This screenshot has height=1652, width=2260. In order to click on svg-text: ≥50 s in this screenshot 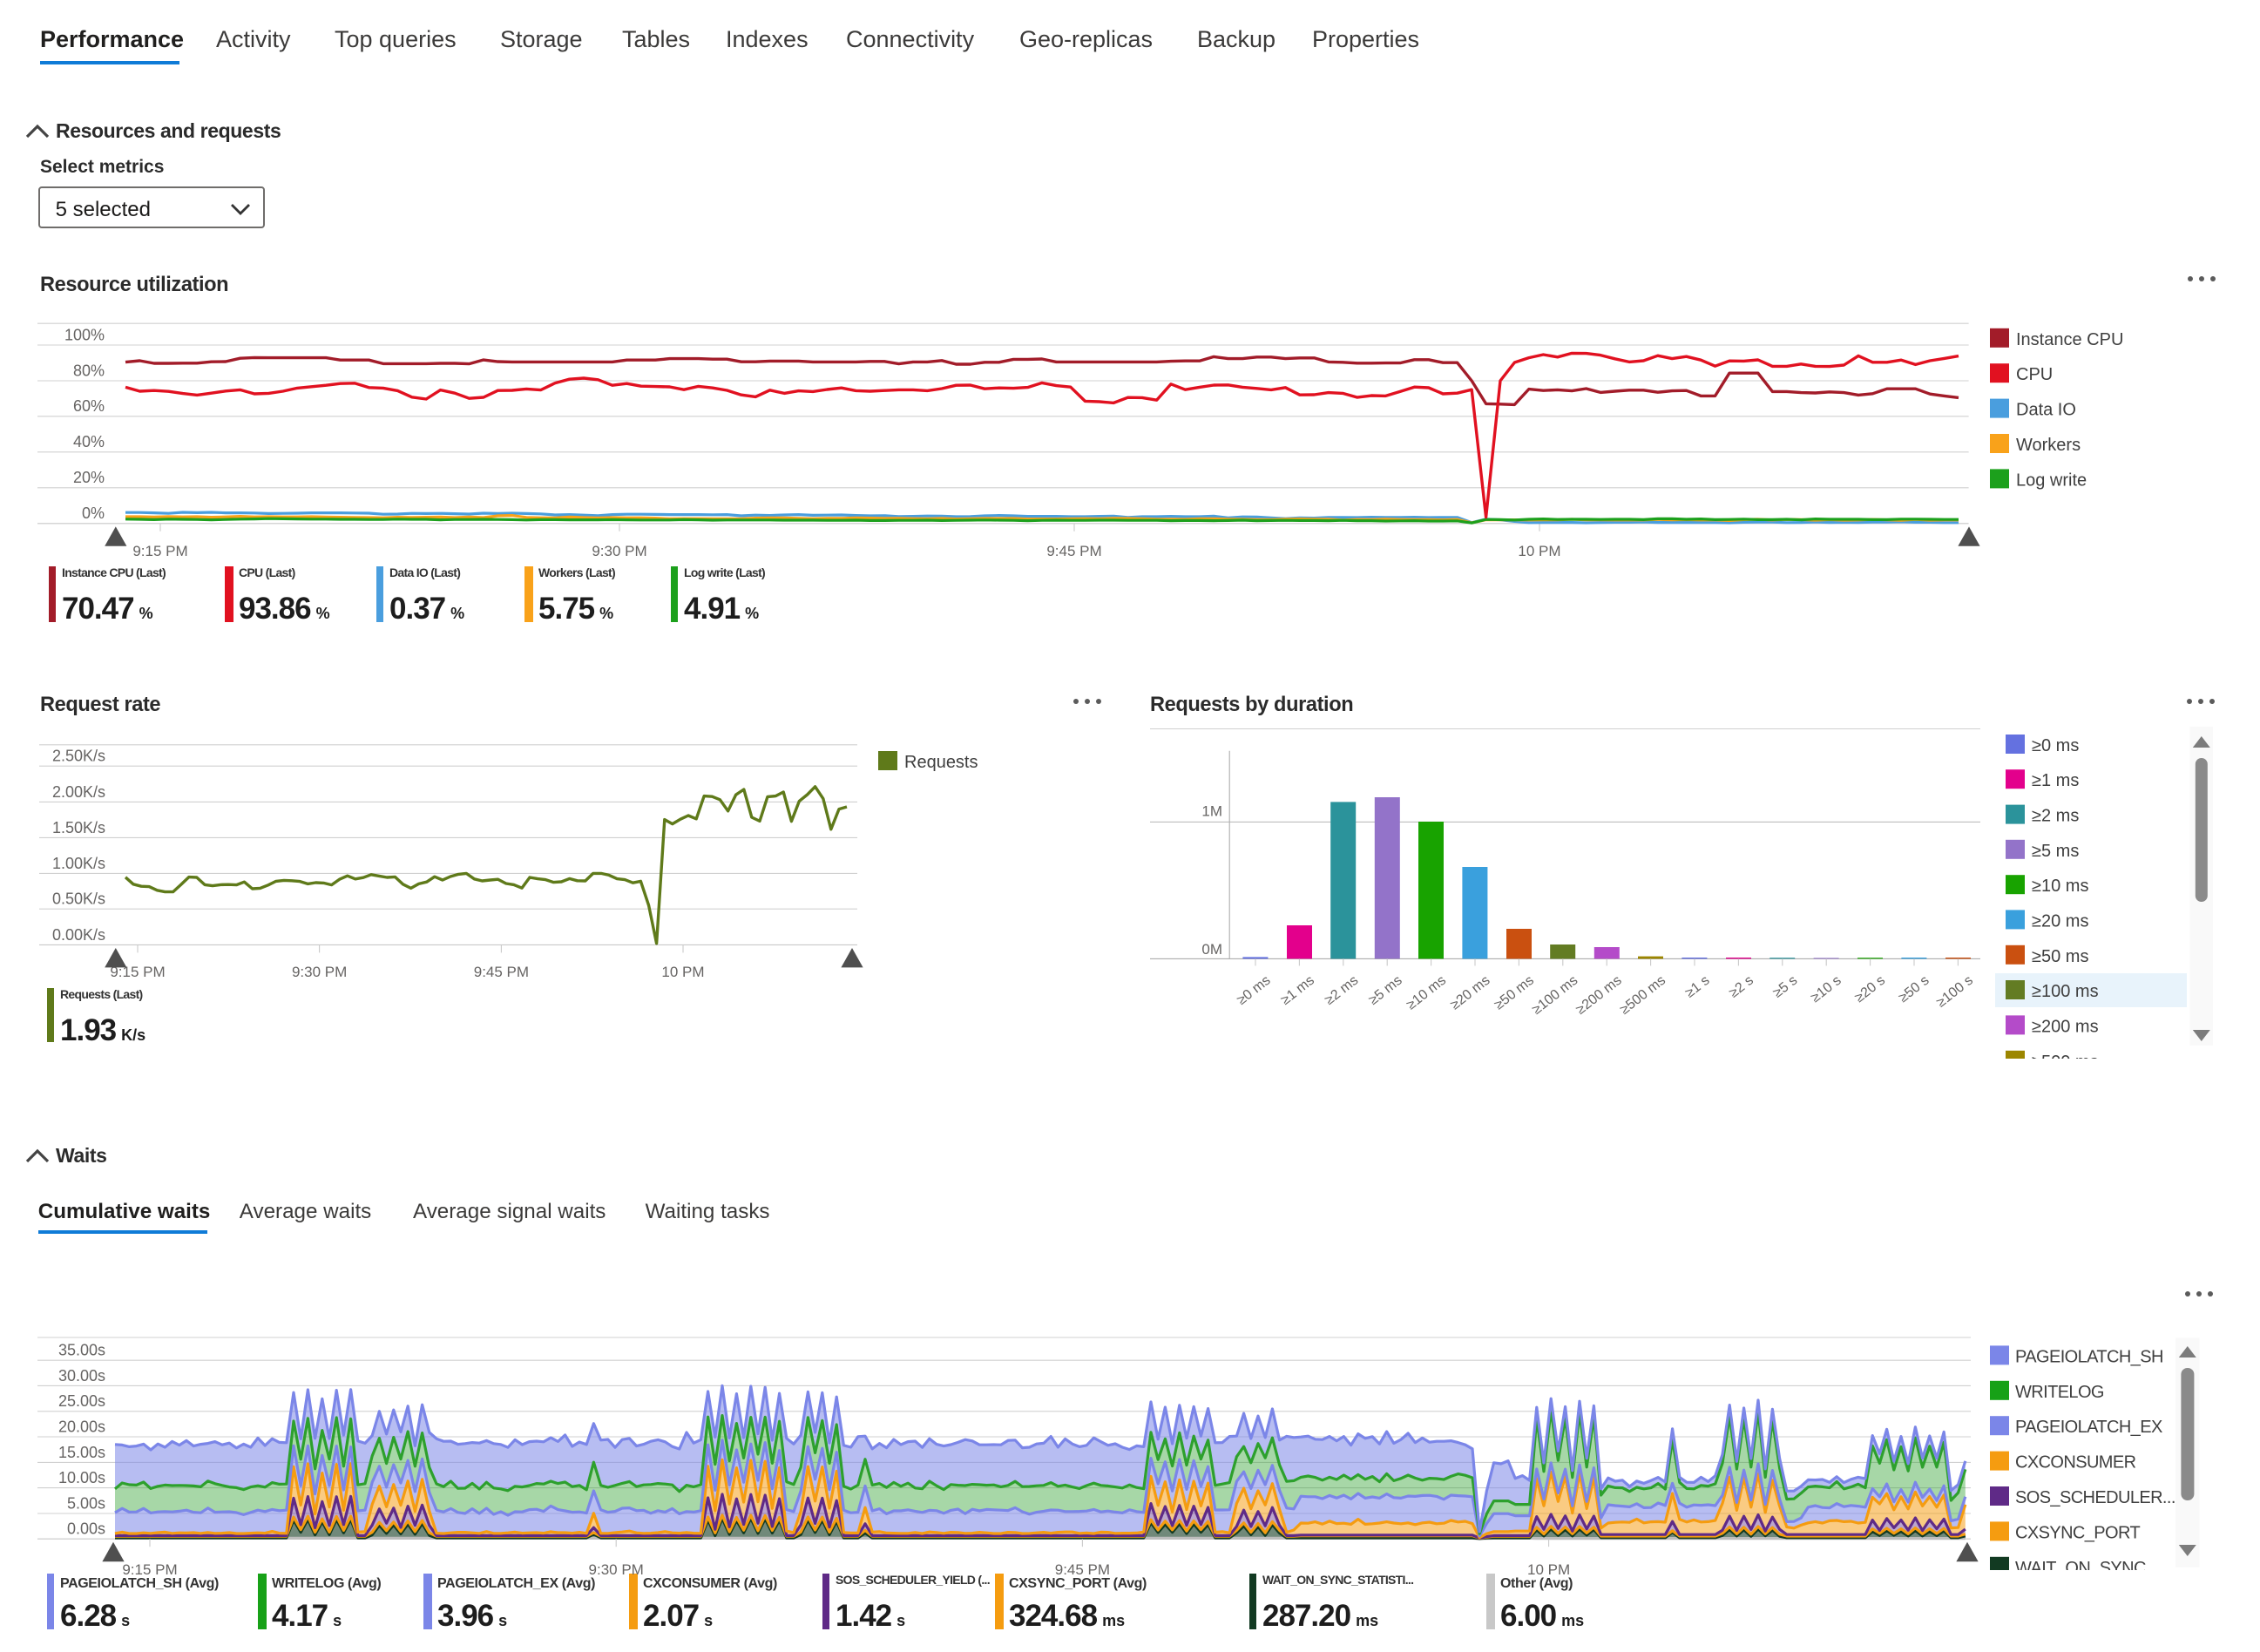, I will do `click(1914, 989)`.